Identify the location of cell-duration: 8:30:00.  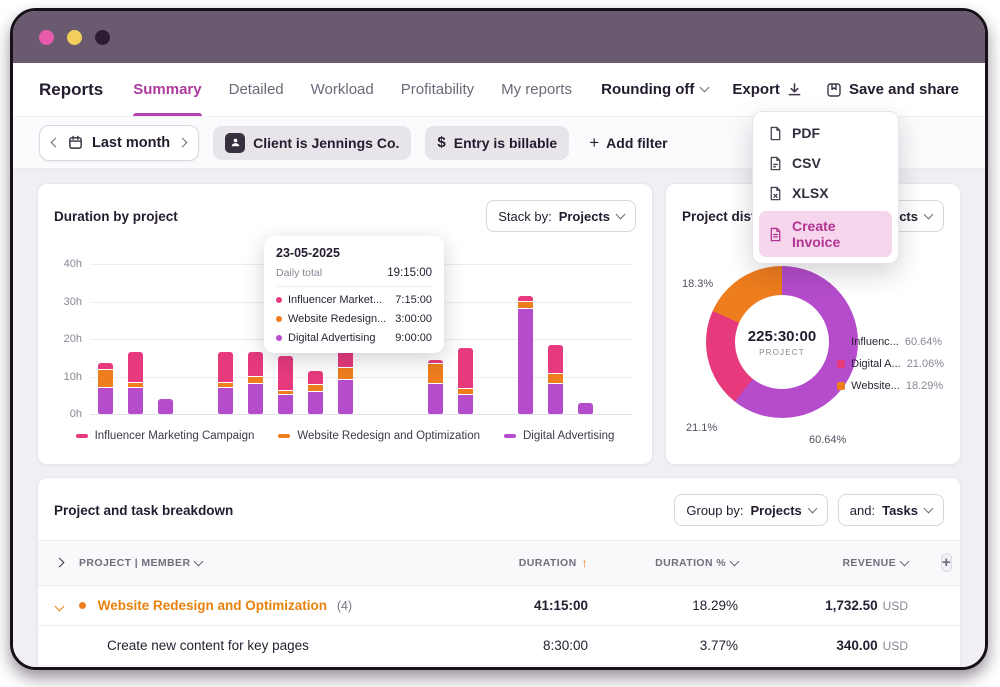
(565, 645).